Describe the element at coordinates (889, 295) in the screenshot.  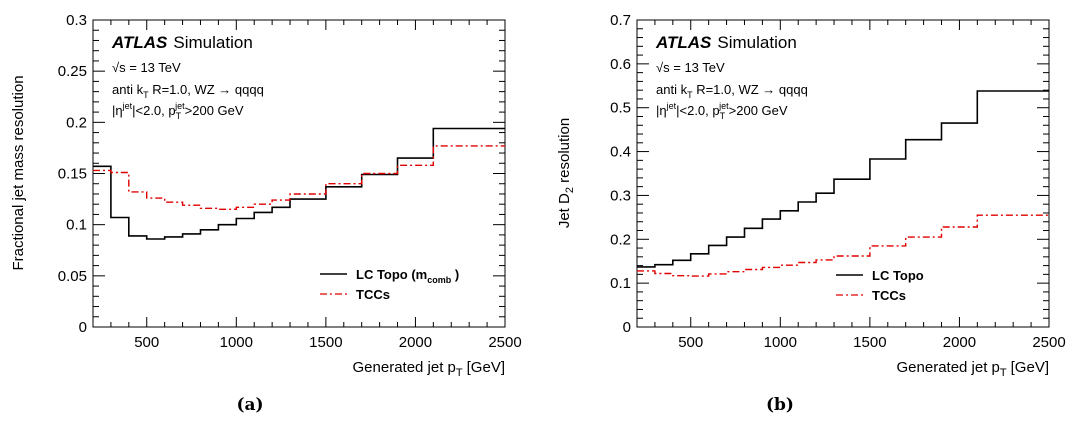
I see `legend-label-tcc-b: TCCs` at that location.